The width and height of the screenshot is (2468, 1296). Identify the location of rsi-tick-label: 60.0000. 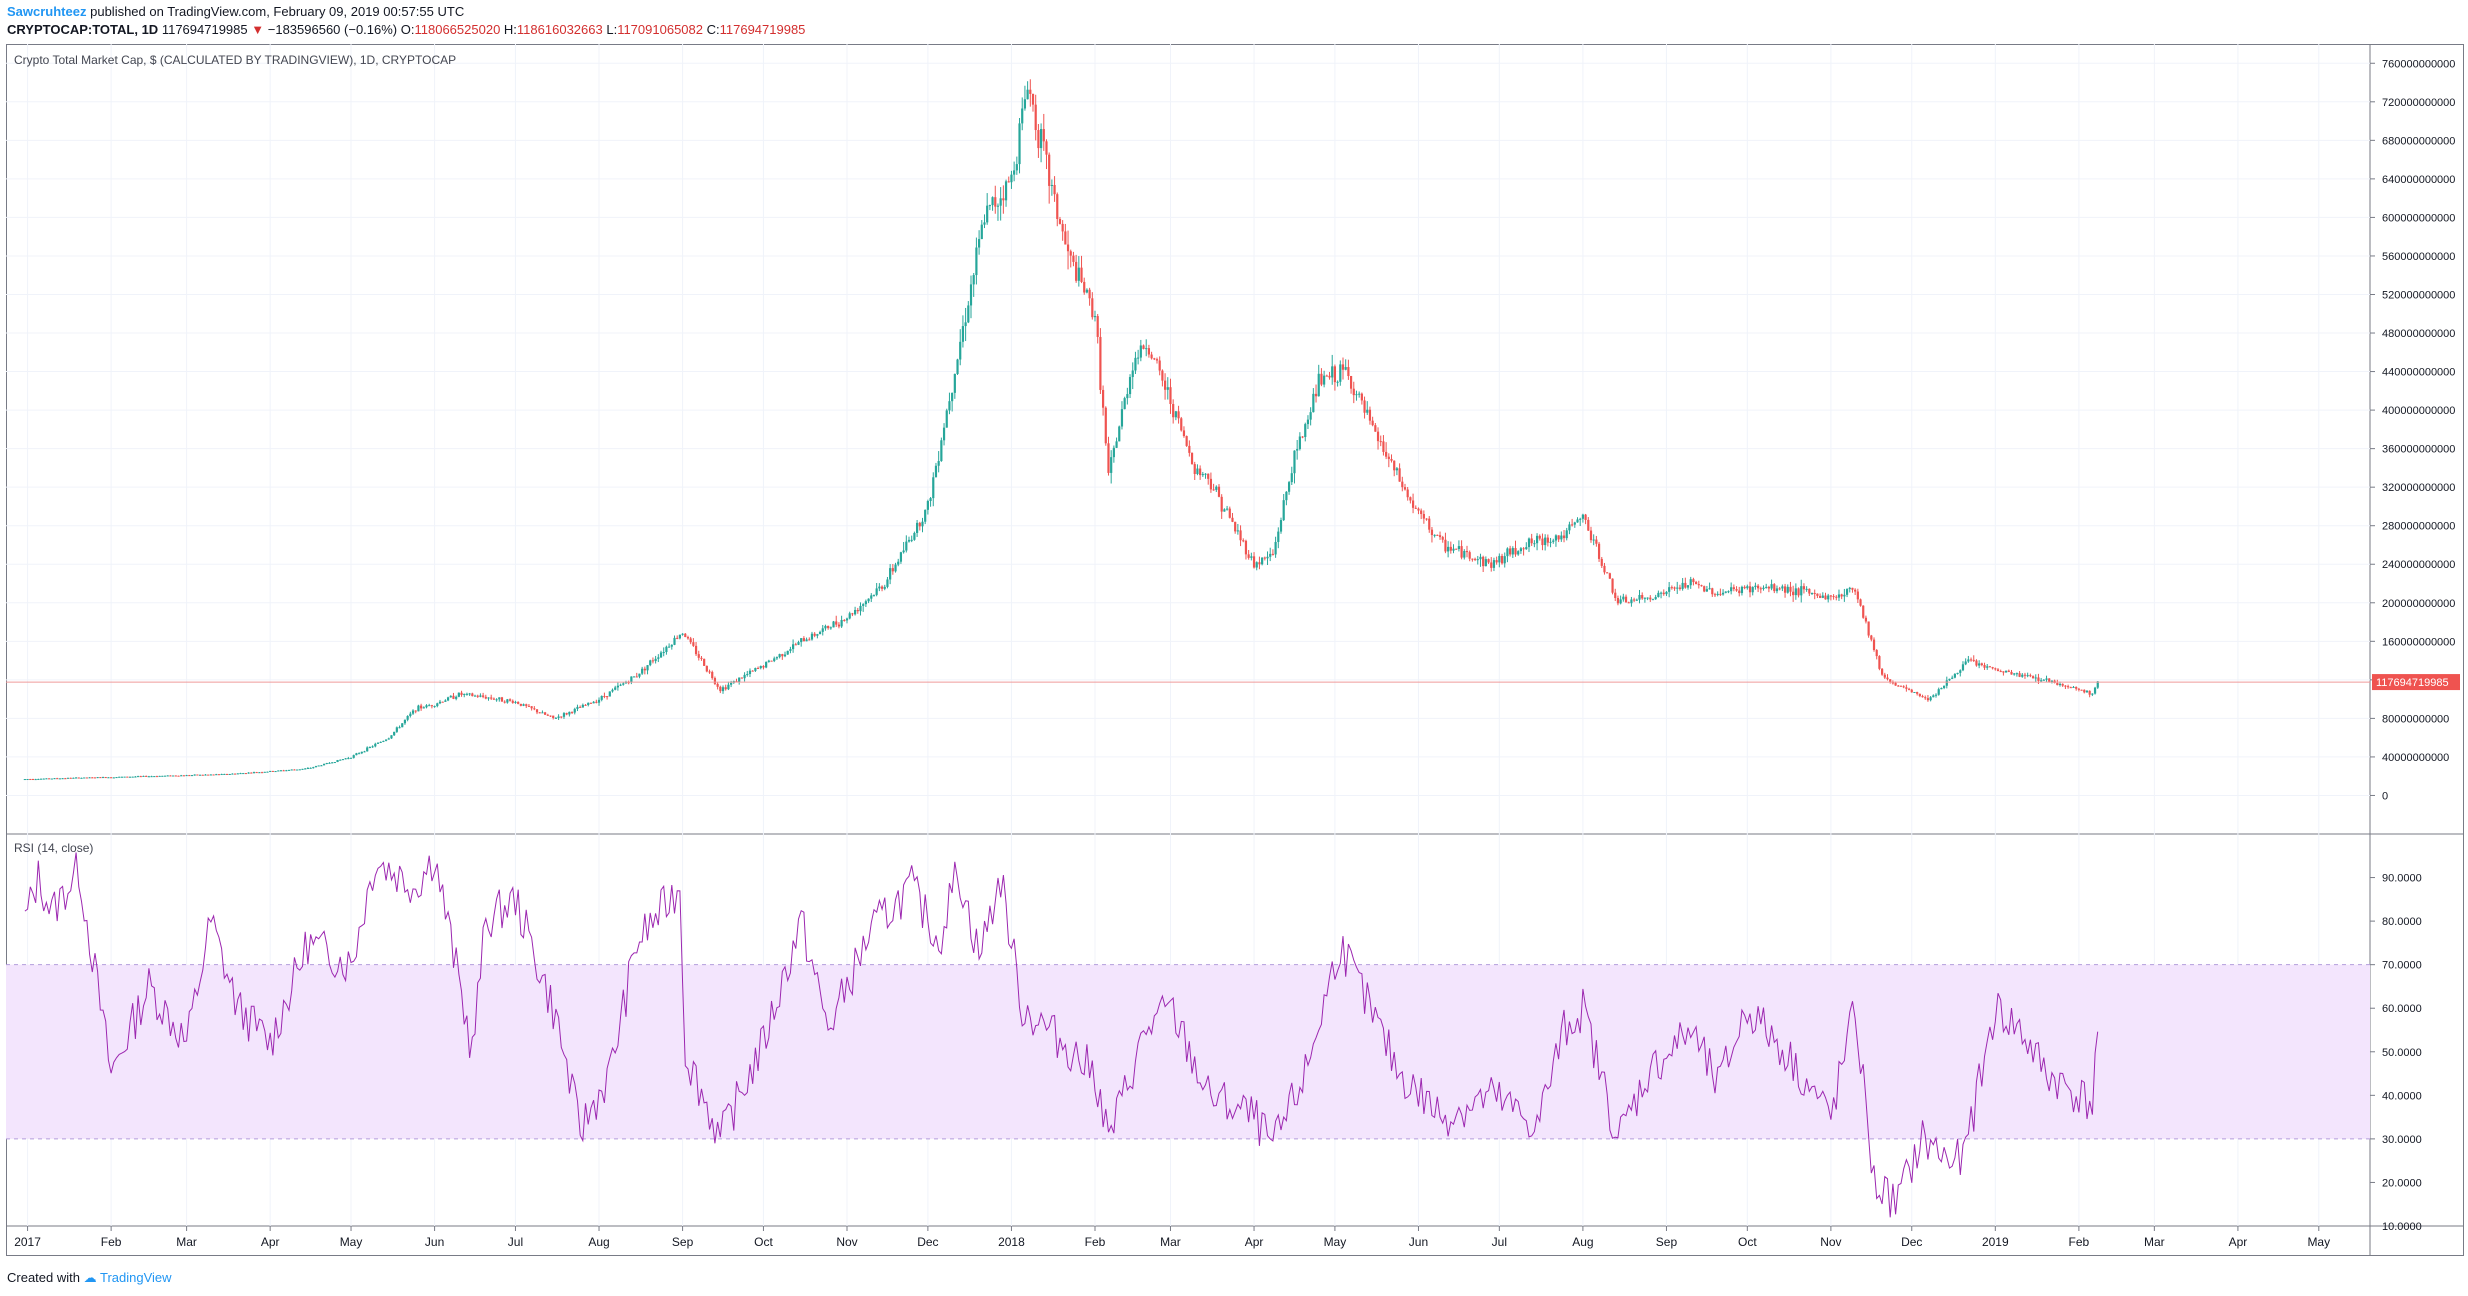
(2402, 1009).